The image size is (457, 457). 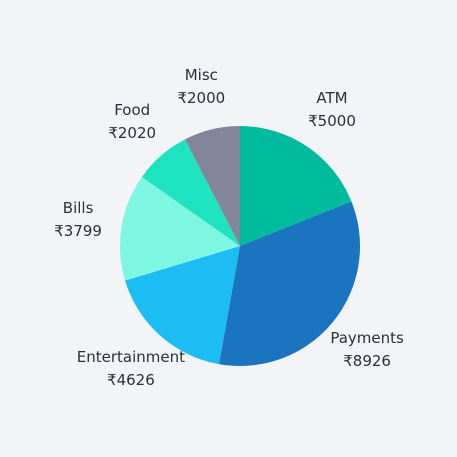 What do you see at coordinates (132, 110) in the screenshot?
I see `slice-name-food: Food` at bounding box center [132, 110].